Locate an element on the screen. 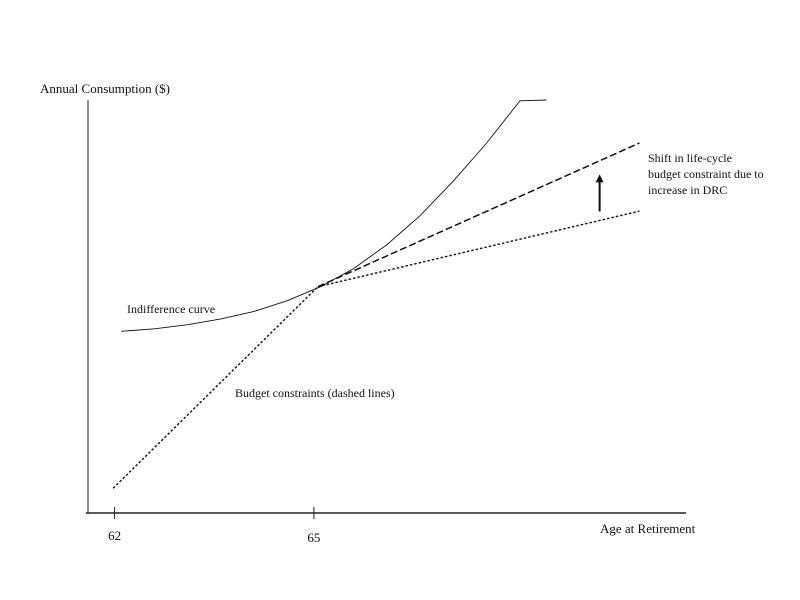 This screenshot has width=800, height=600. annotation-budget: Budget constraints (dashed lines) is located at coordinates (315, 393).